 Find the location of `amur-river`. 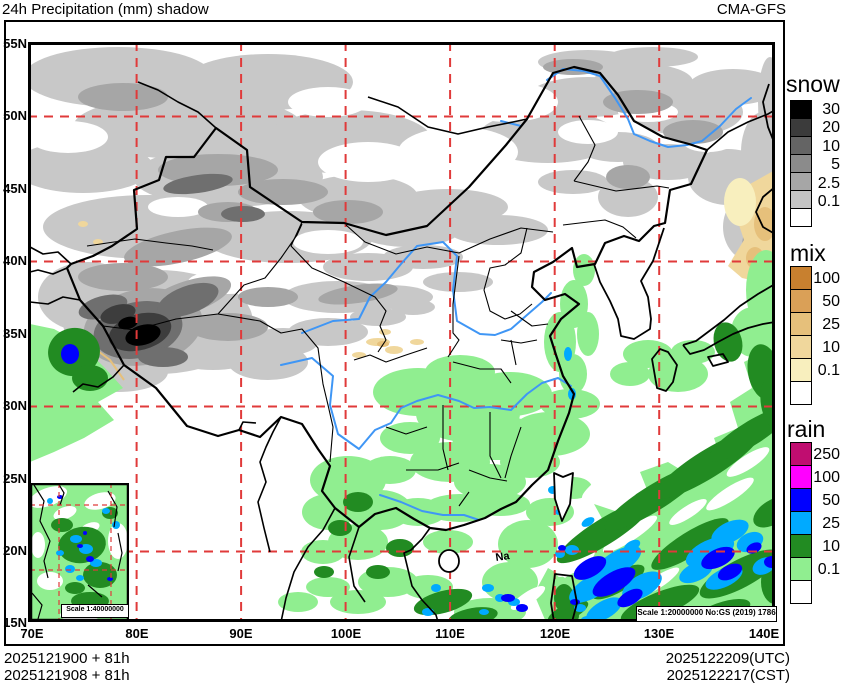

amur-river is located at coordinates (626, 108).